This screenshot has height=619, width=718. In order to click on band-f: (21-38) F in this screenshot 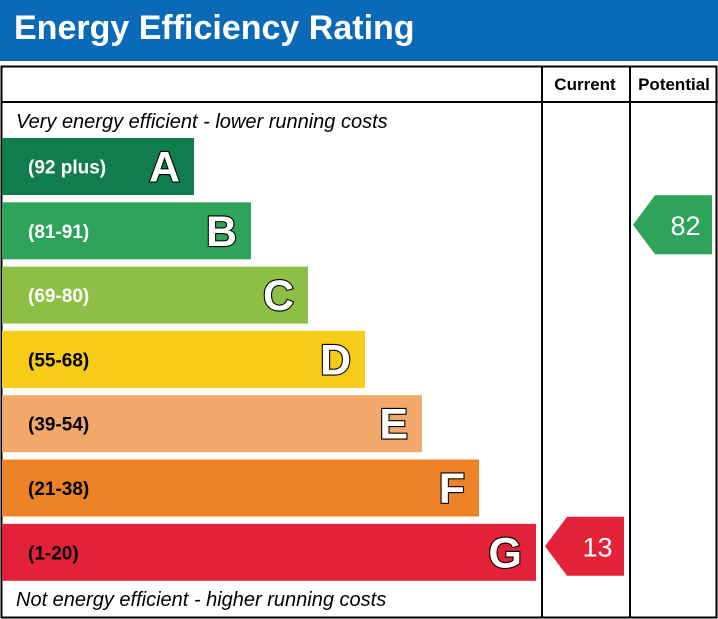, I will do `click(240, 488)`.